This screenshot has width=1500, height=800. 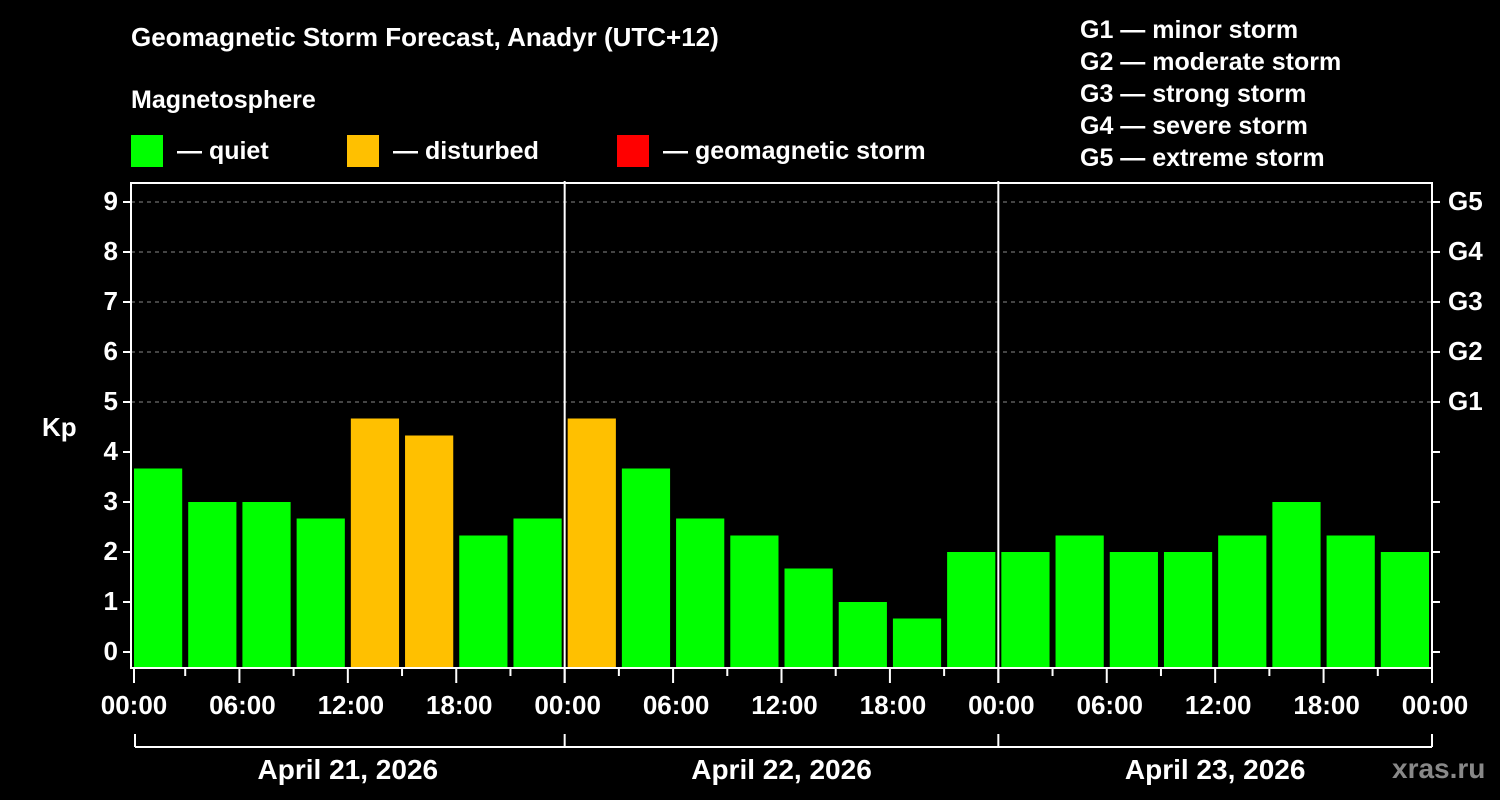 I want to click on legend-disturbed: — disturbed, so click(x=443, y=151).